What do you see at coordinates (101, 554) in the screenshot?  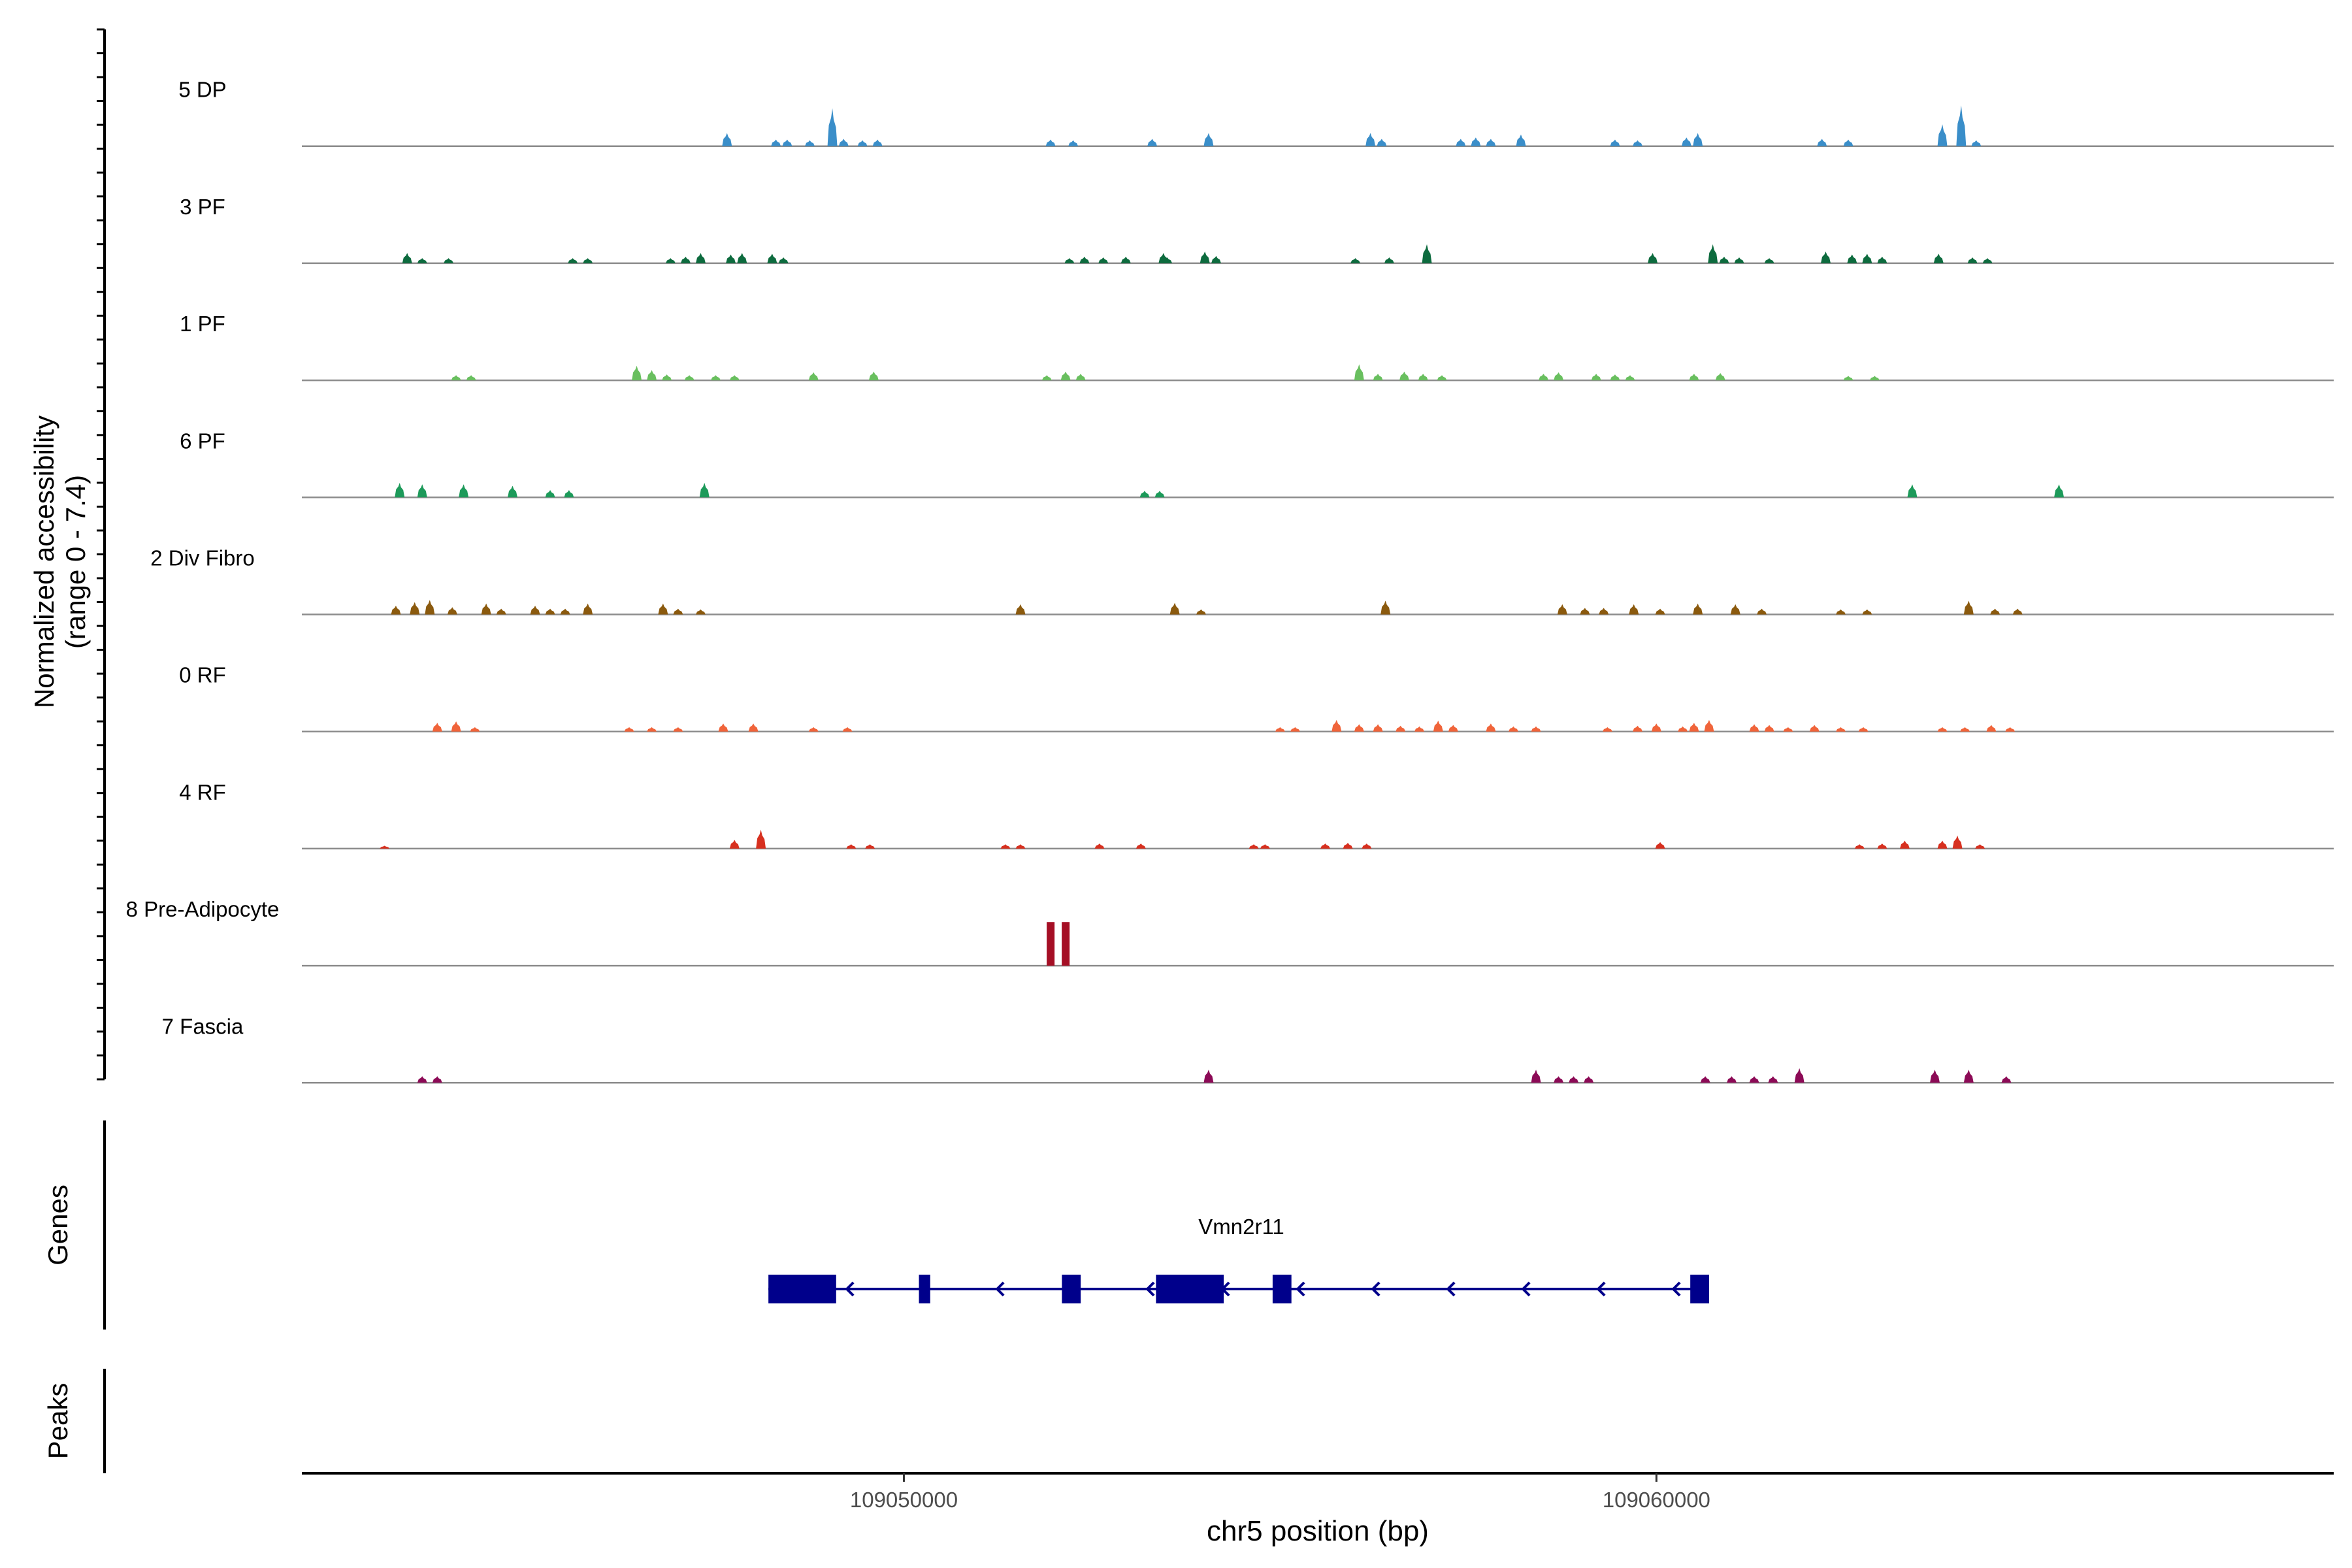 I see `coverage-y-axis-ticks` at bounding box center [101, 554].